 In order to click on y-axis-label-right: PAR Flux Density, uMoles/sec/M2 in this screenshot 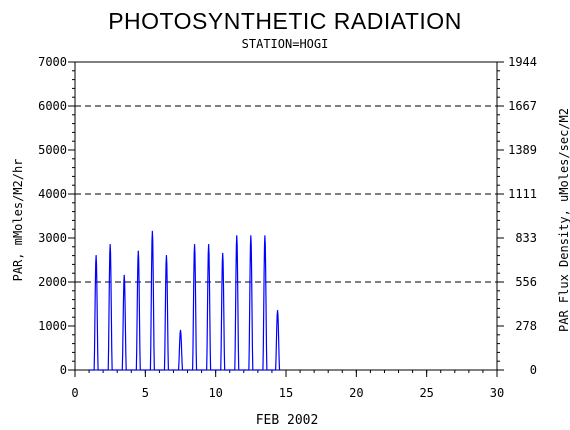, I will do `click(563, 220)`.